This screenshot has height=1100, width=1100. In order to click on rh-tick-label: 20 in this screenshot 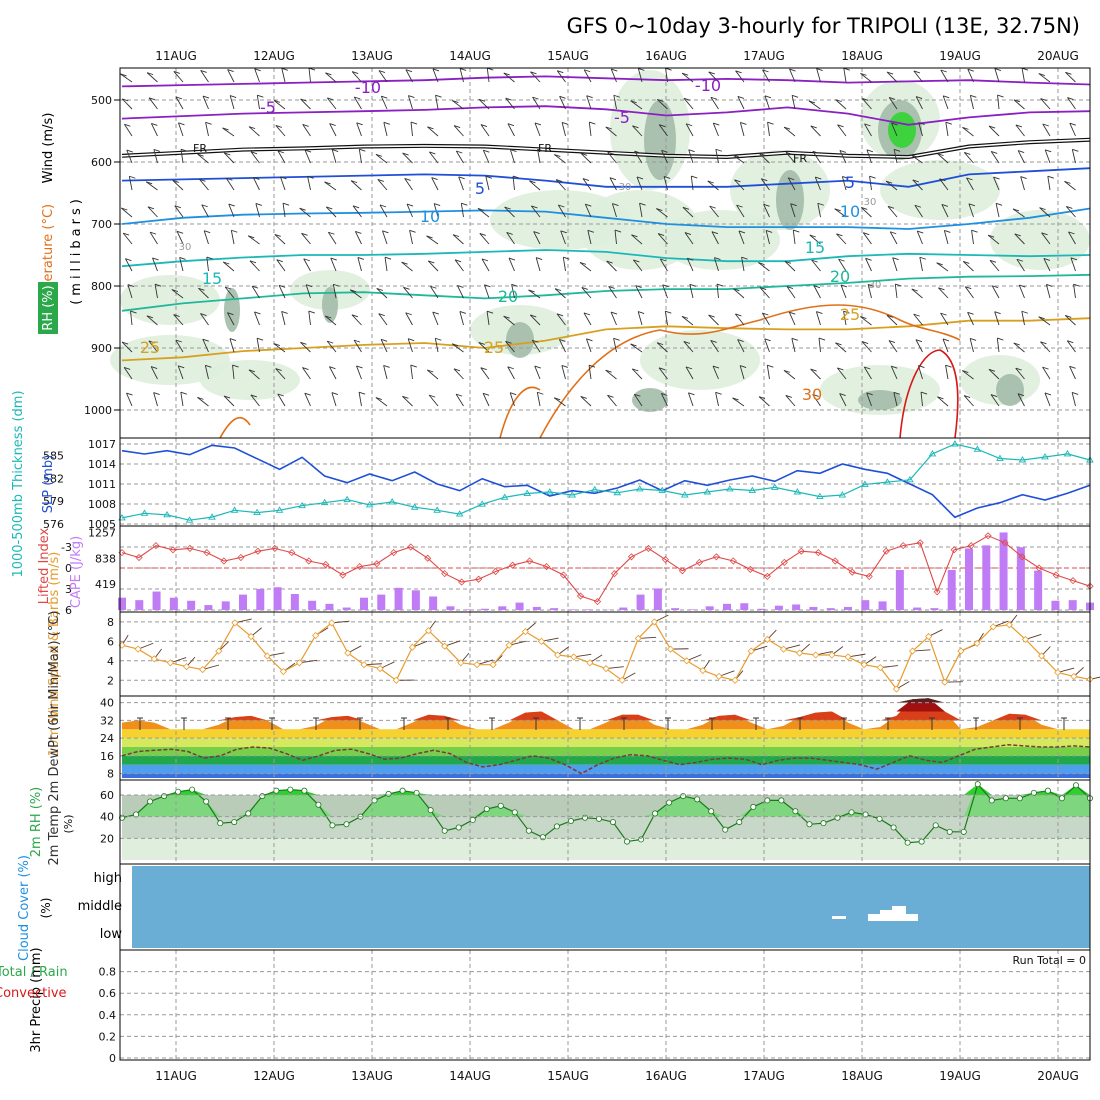, I will do `click(107, 838)`.